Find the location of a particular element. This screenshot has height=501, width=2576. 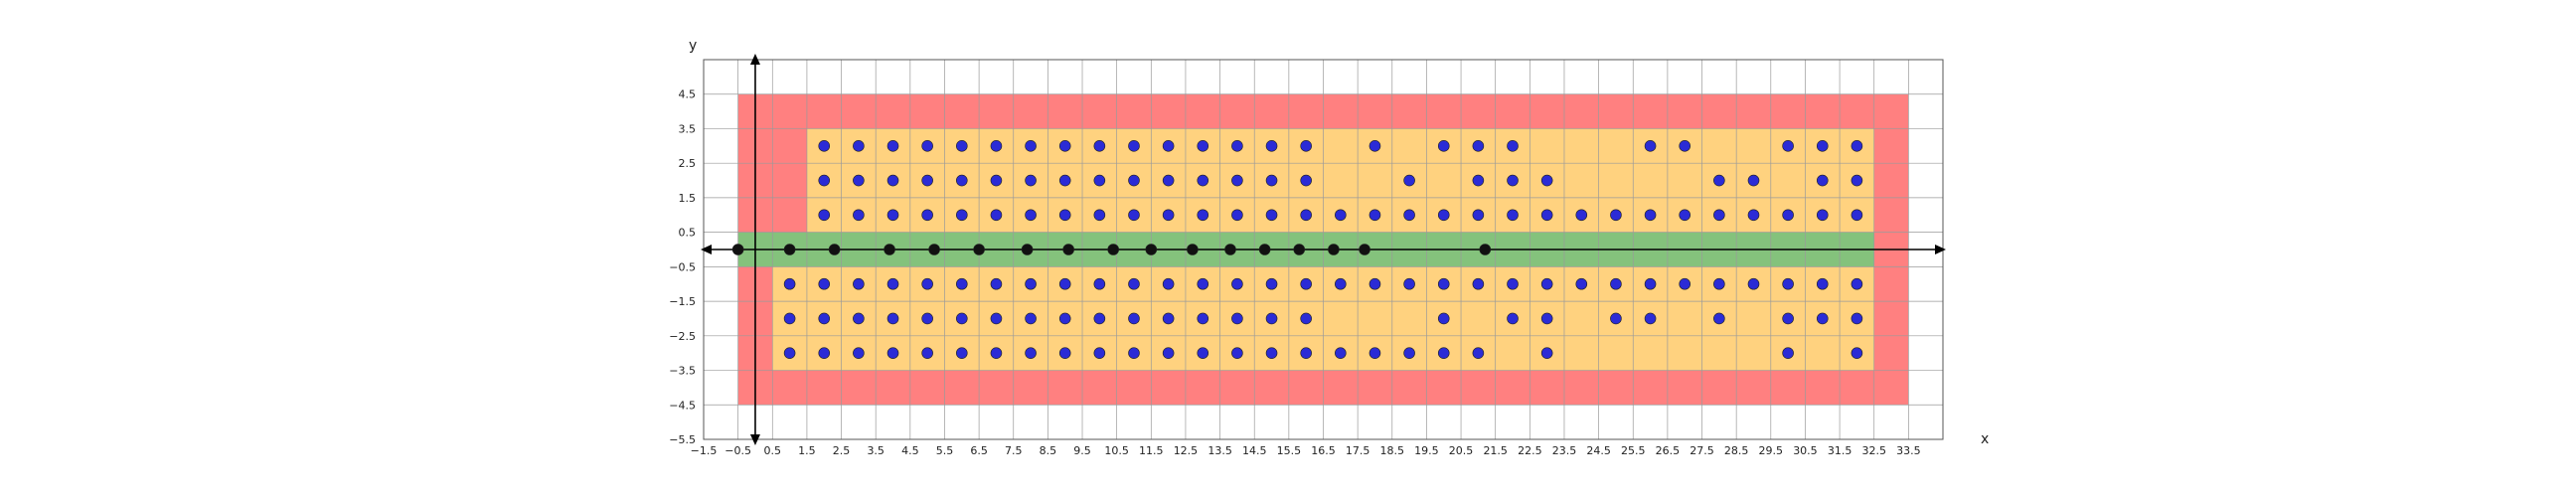

x-tick-label: 33.5 is located at coordinates (1908, 450).